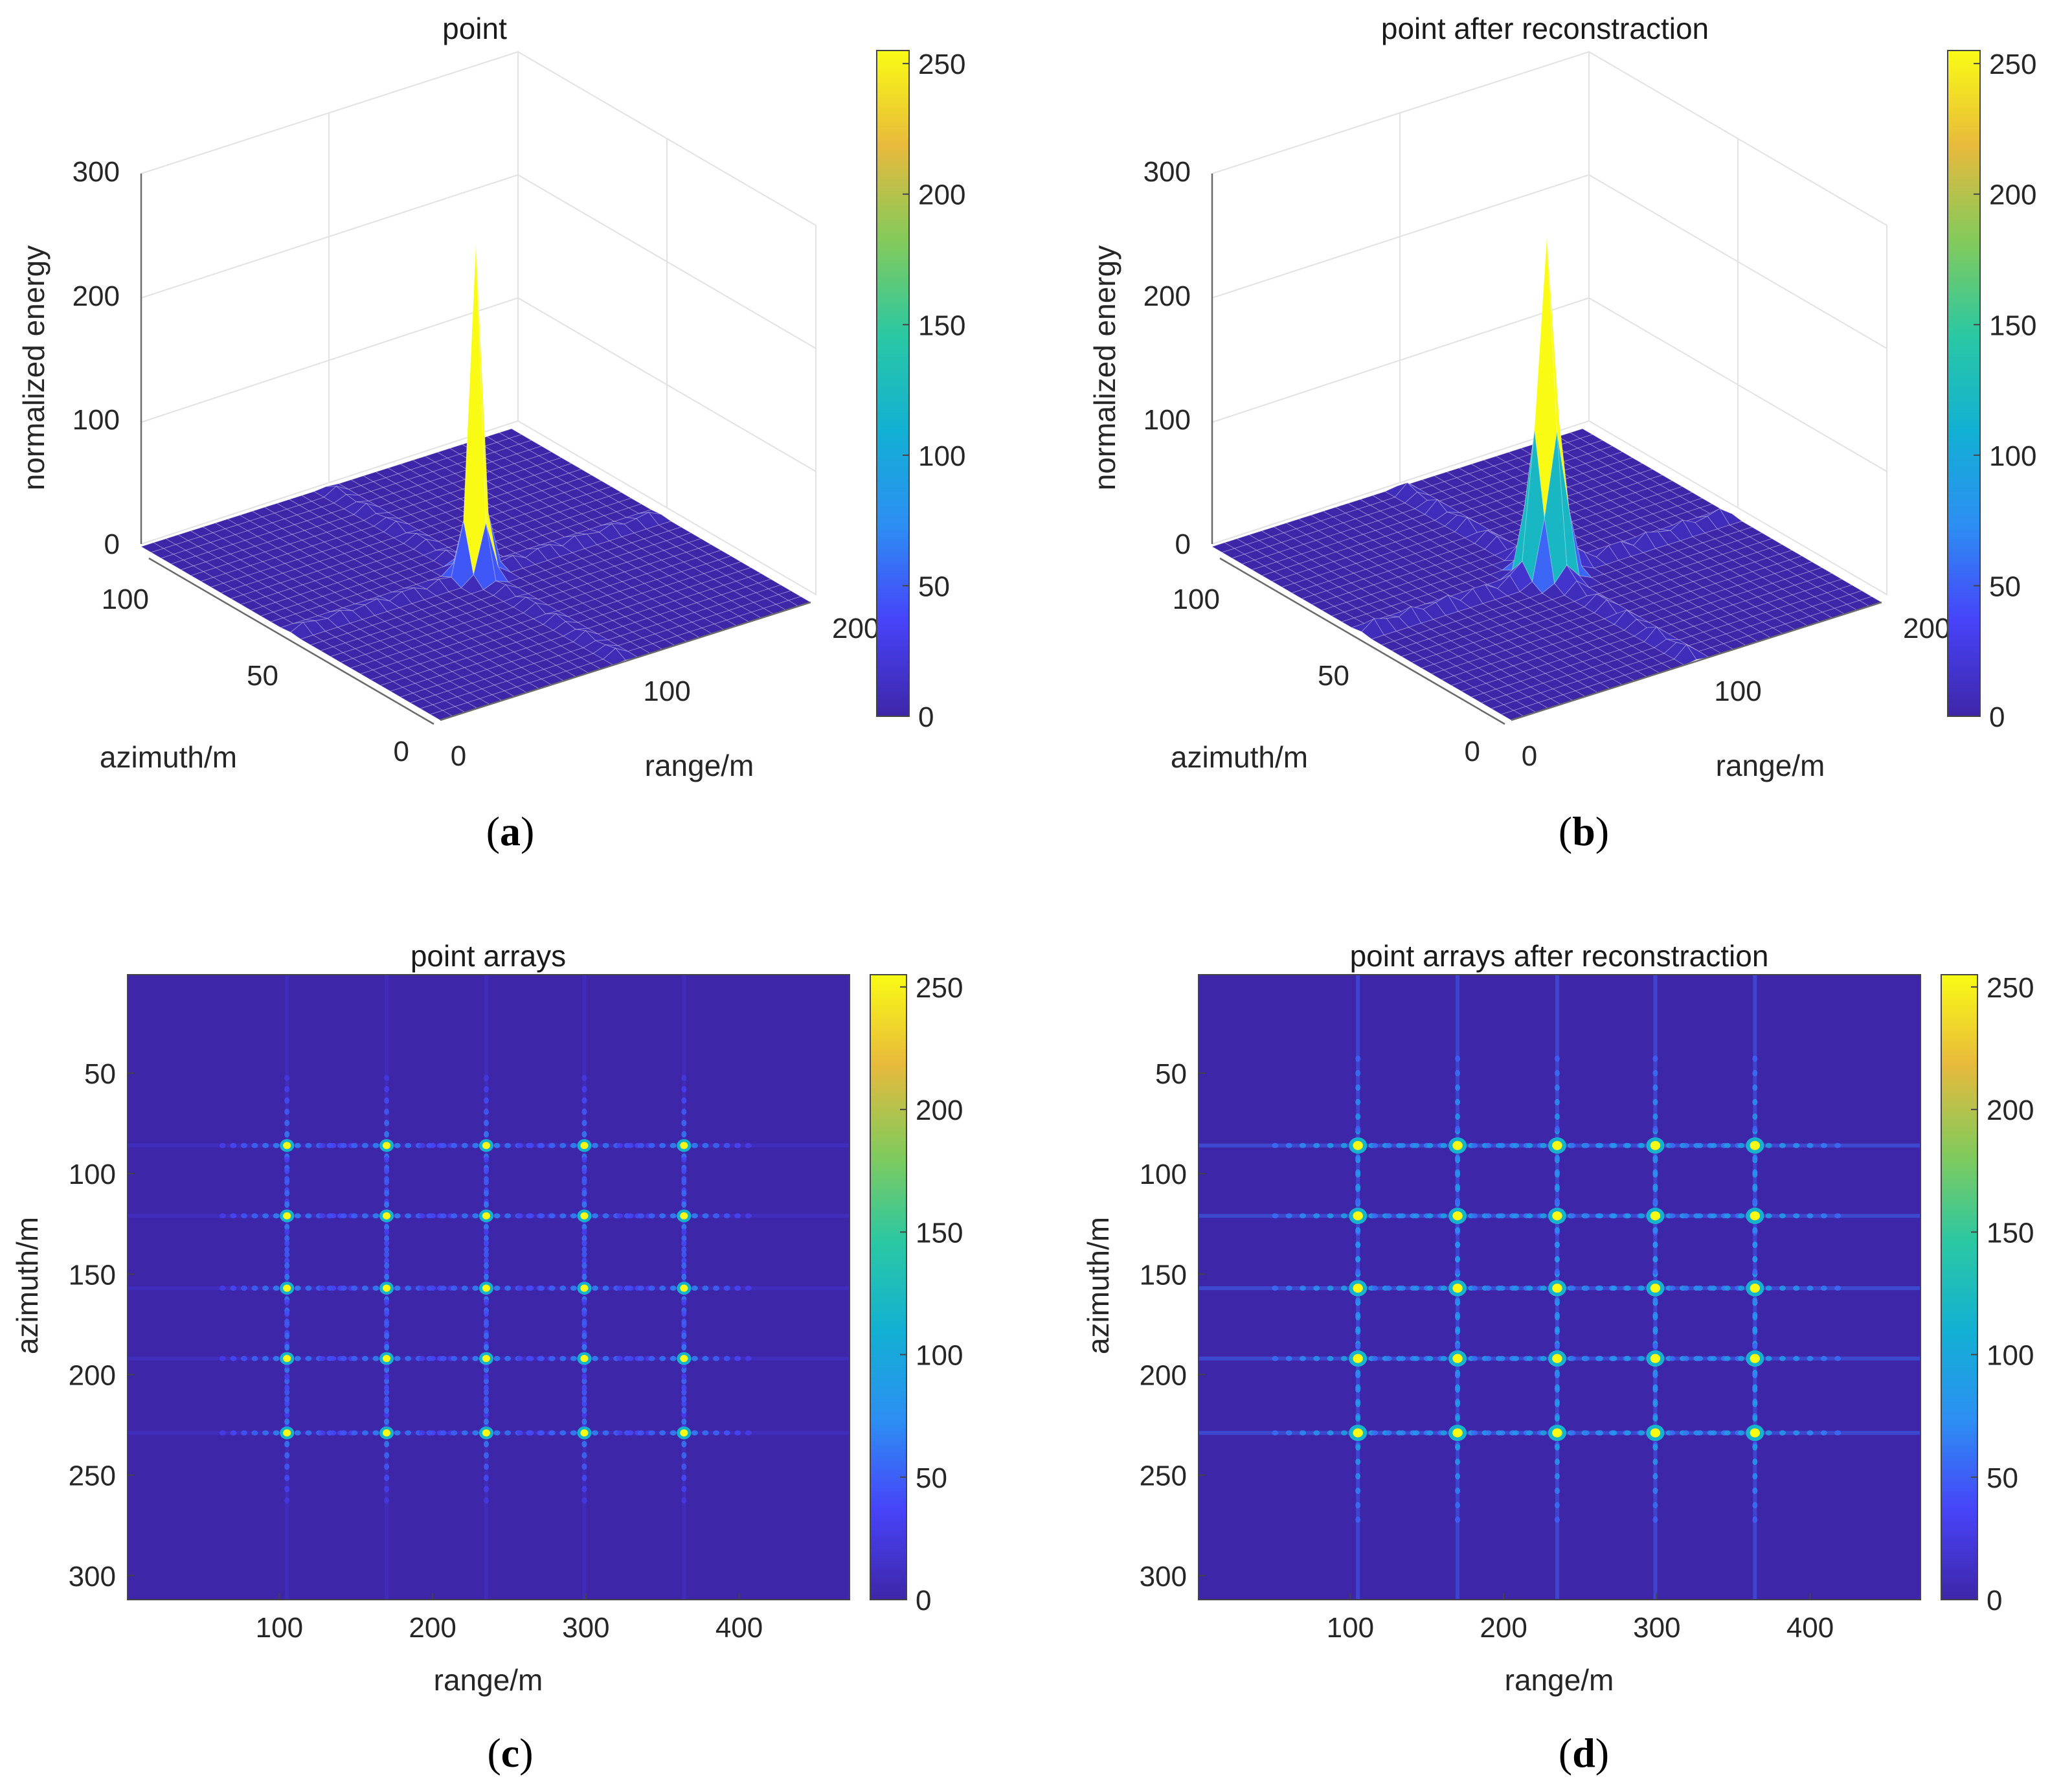  I want to click on y-tick-label: 100, so click(1163, 1174).